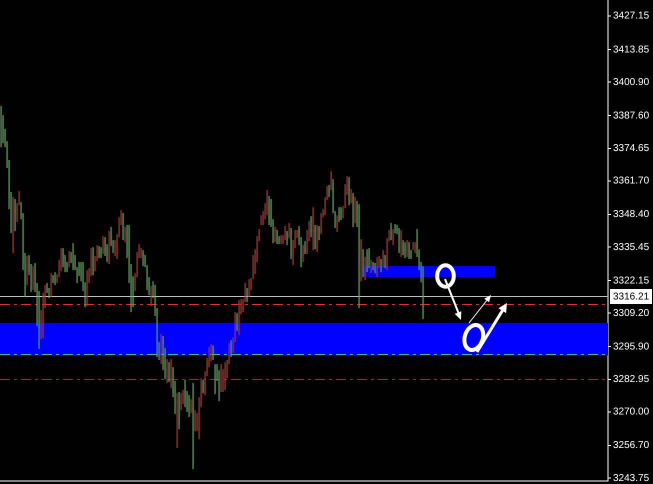 The image size is (653, 484). I want to click on y-tick-label: 3256.70, so click(631, 446).